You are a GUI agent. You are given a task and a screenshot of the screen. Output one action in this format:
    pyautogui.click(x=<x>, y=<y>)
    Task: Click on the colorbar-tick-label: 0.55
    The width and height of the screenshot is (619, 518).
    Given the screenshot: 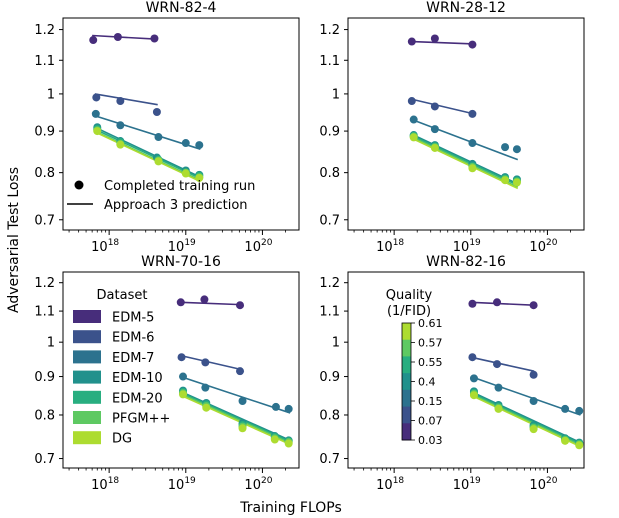 What is the action you would take?
    pyautogui.click(x=430, y=362)
    